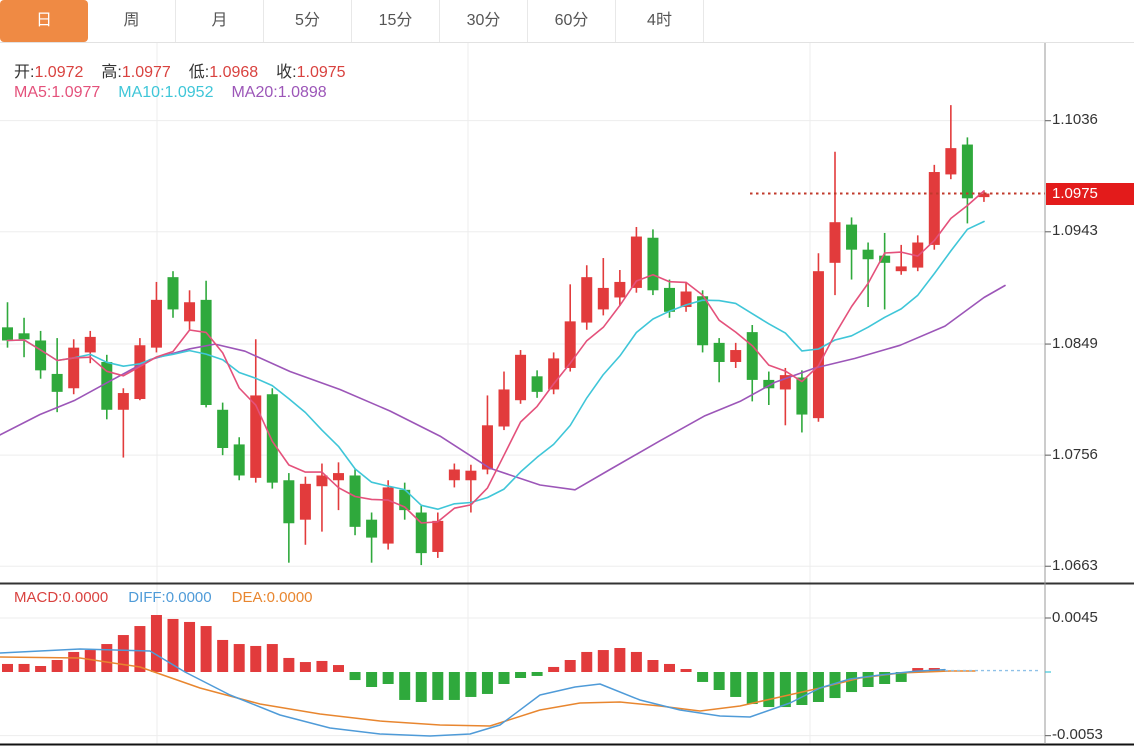 The image size is (1134, 750). What do you see at coordinates (132, 21) in the screenshot?
I see `tab-周: 周` at bounding box center [132, 21].